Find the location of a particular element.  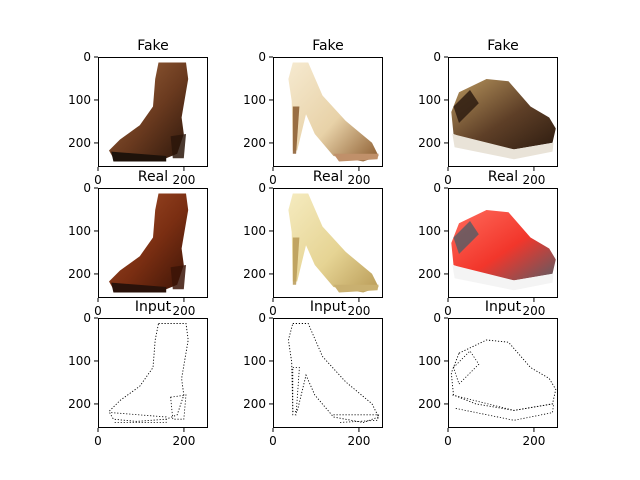

panel-fake-1: Fake 0 100 200 0 200 is located at coordinates (138, 112).